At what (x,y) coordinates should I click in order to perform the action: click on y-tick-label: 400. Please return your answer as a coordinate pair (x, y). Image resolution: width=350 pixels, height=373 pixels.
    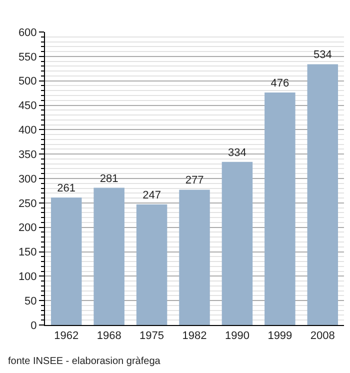
    Looking at the image, I should click on (27, 130).